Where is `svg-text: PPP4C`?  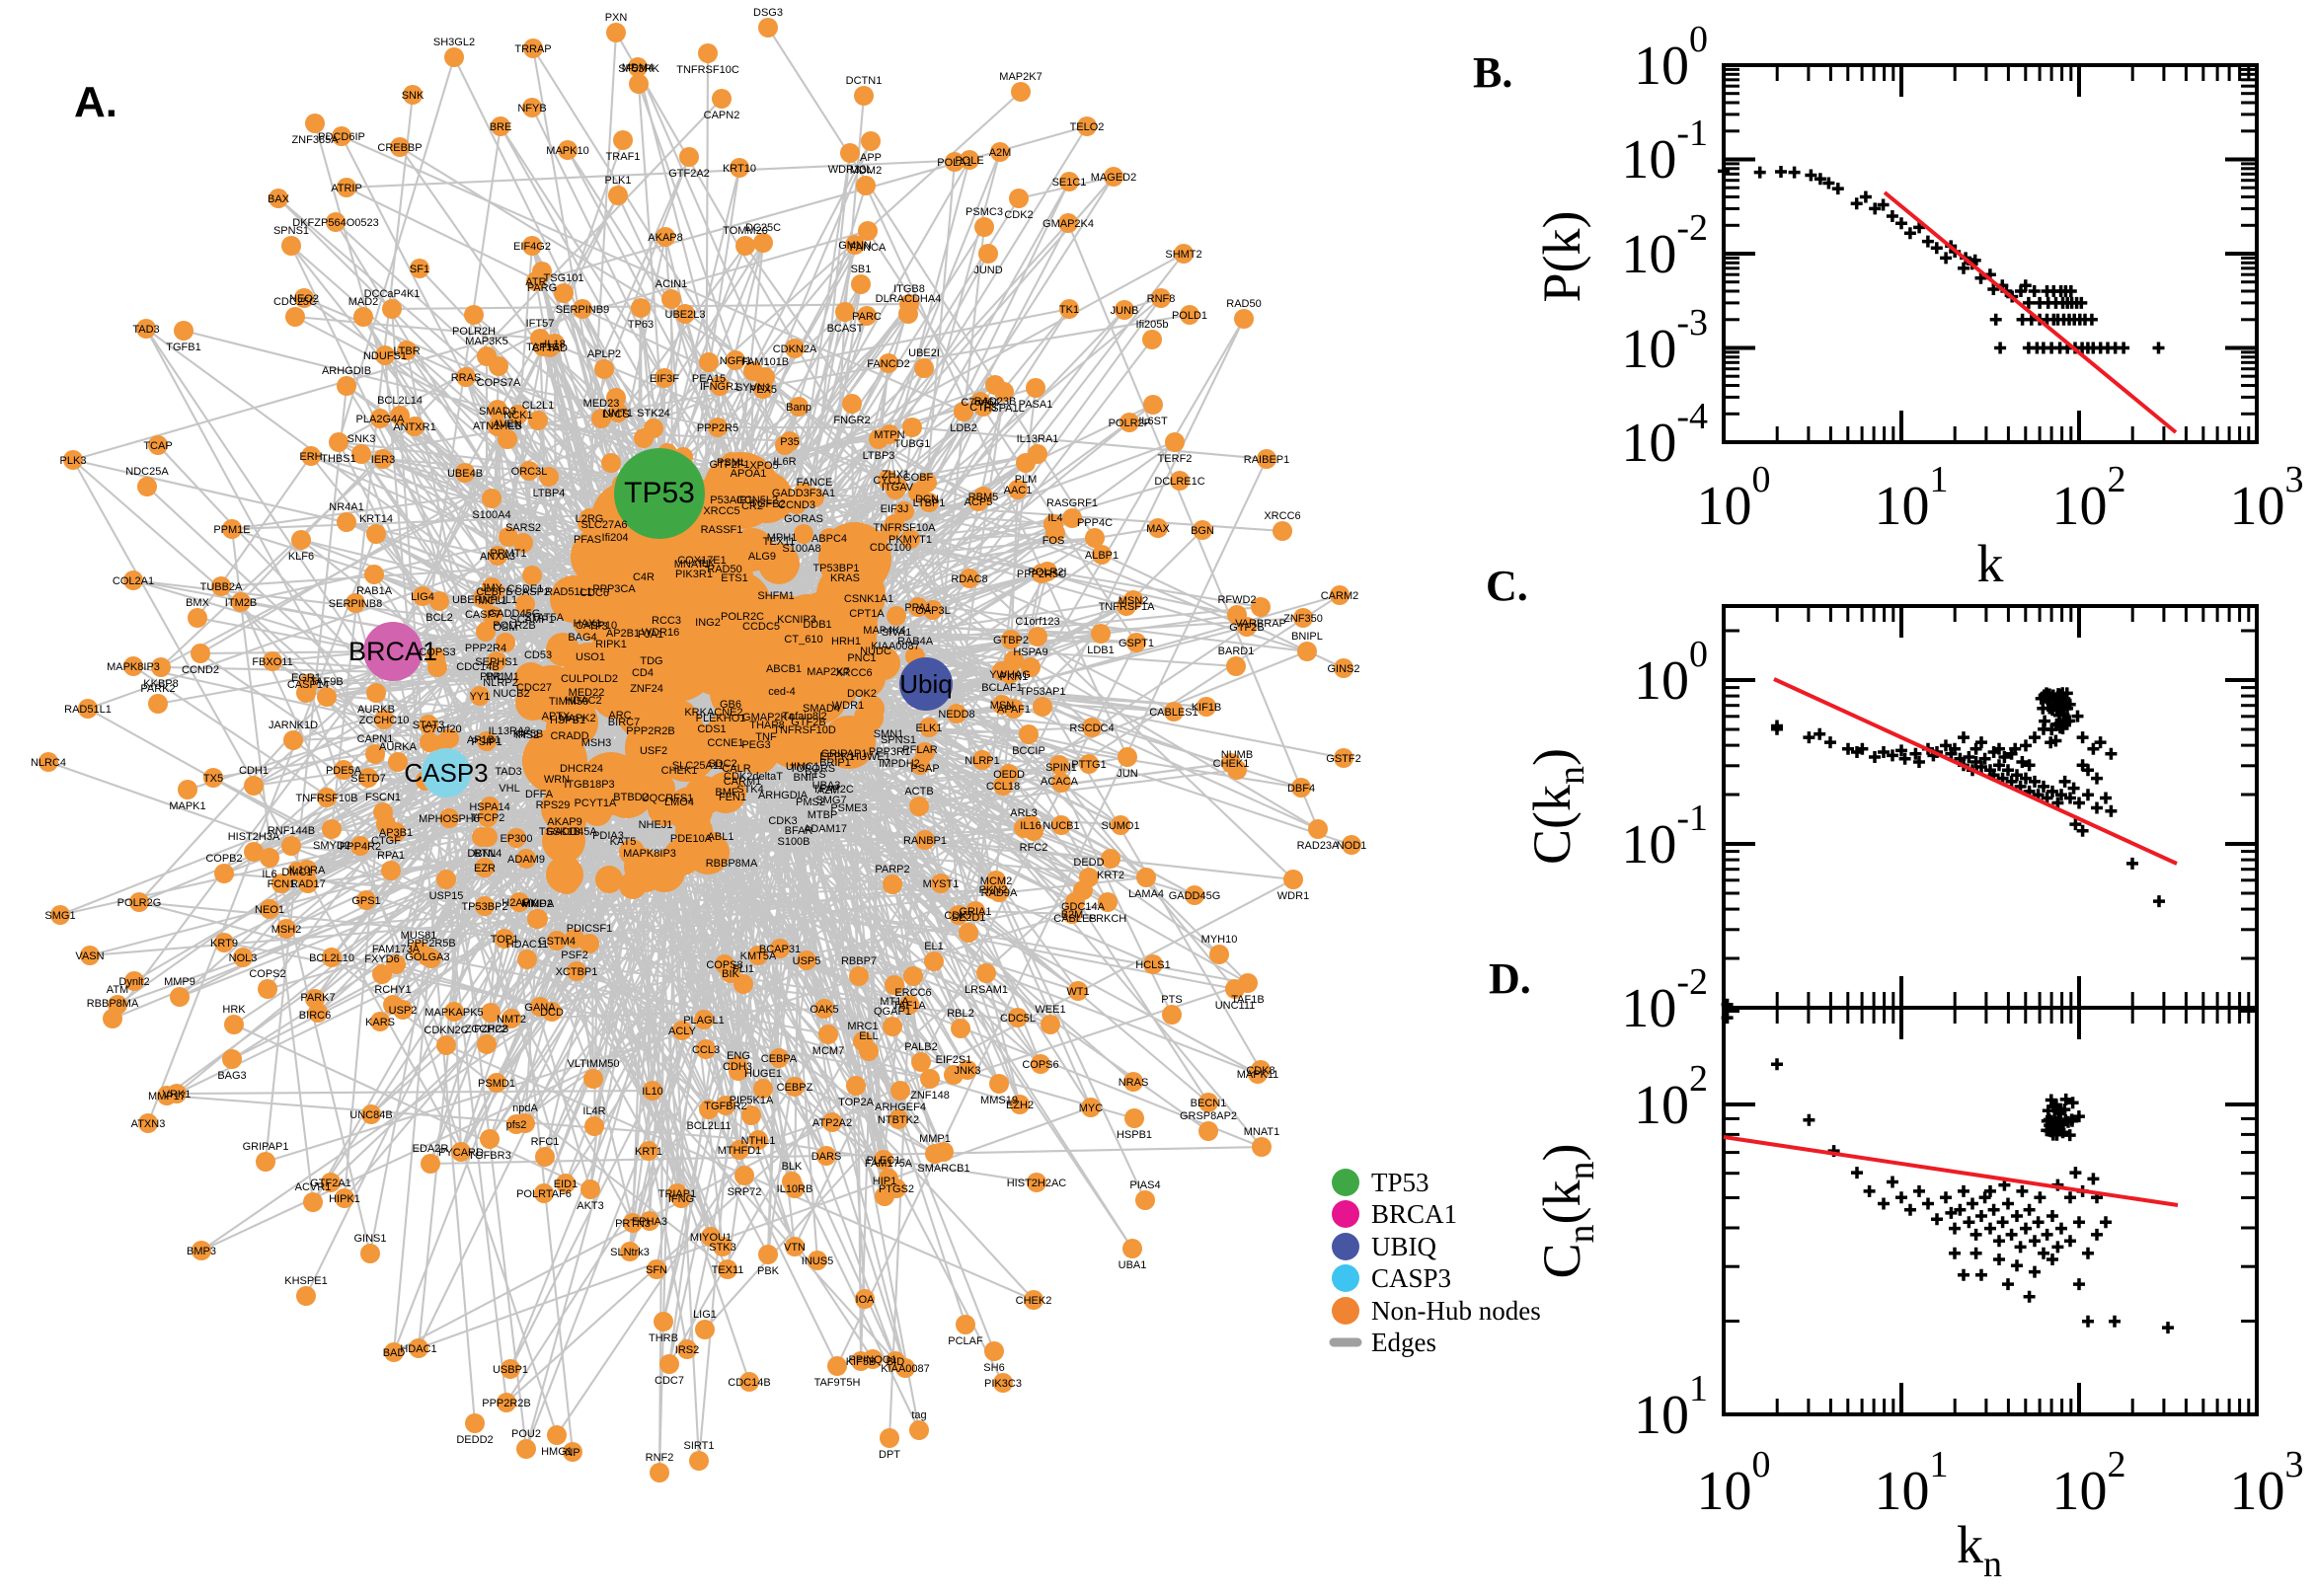
svg-text: PPP4C is located at coordinates (1095, 523).